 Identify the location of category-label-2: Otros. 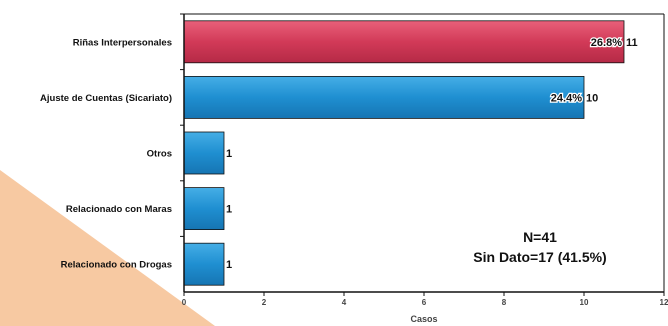
(159, 154).